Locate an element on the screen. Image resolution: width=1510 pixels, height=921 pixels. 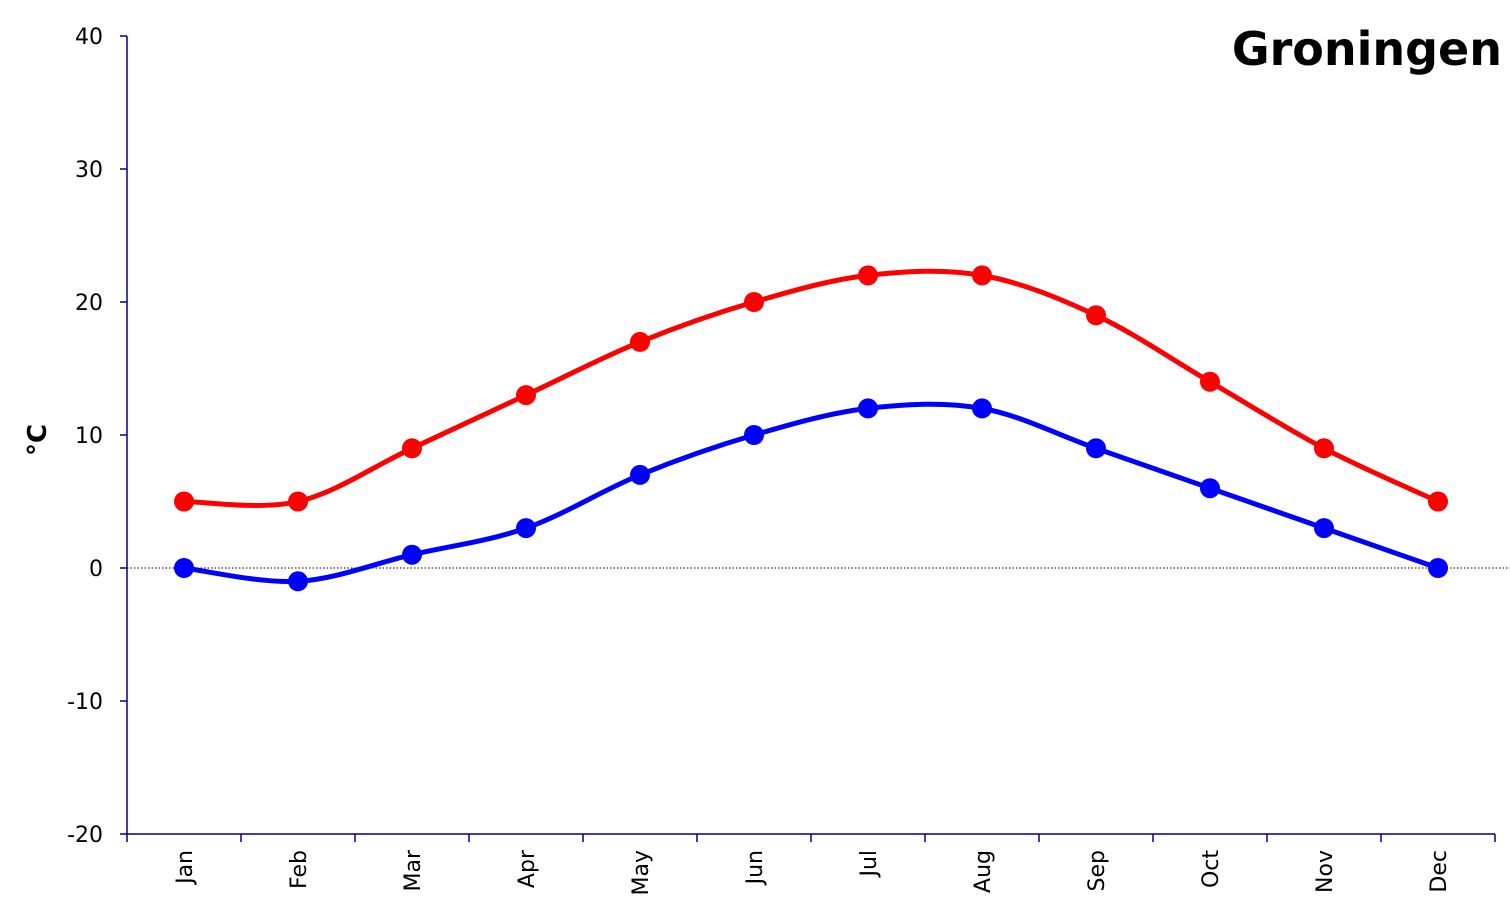
x-tick-label: Oct is located at coordinates (1211, 869).